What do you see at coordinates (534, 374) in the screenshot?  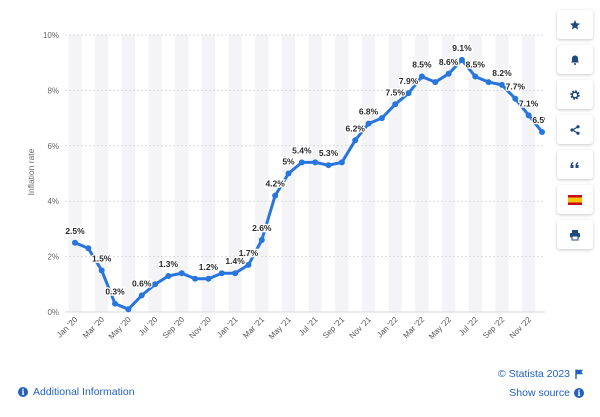 I see `credit-label: © Statista 2023` at bounding box center [534, 374].